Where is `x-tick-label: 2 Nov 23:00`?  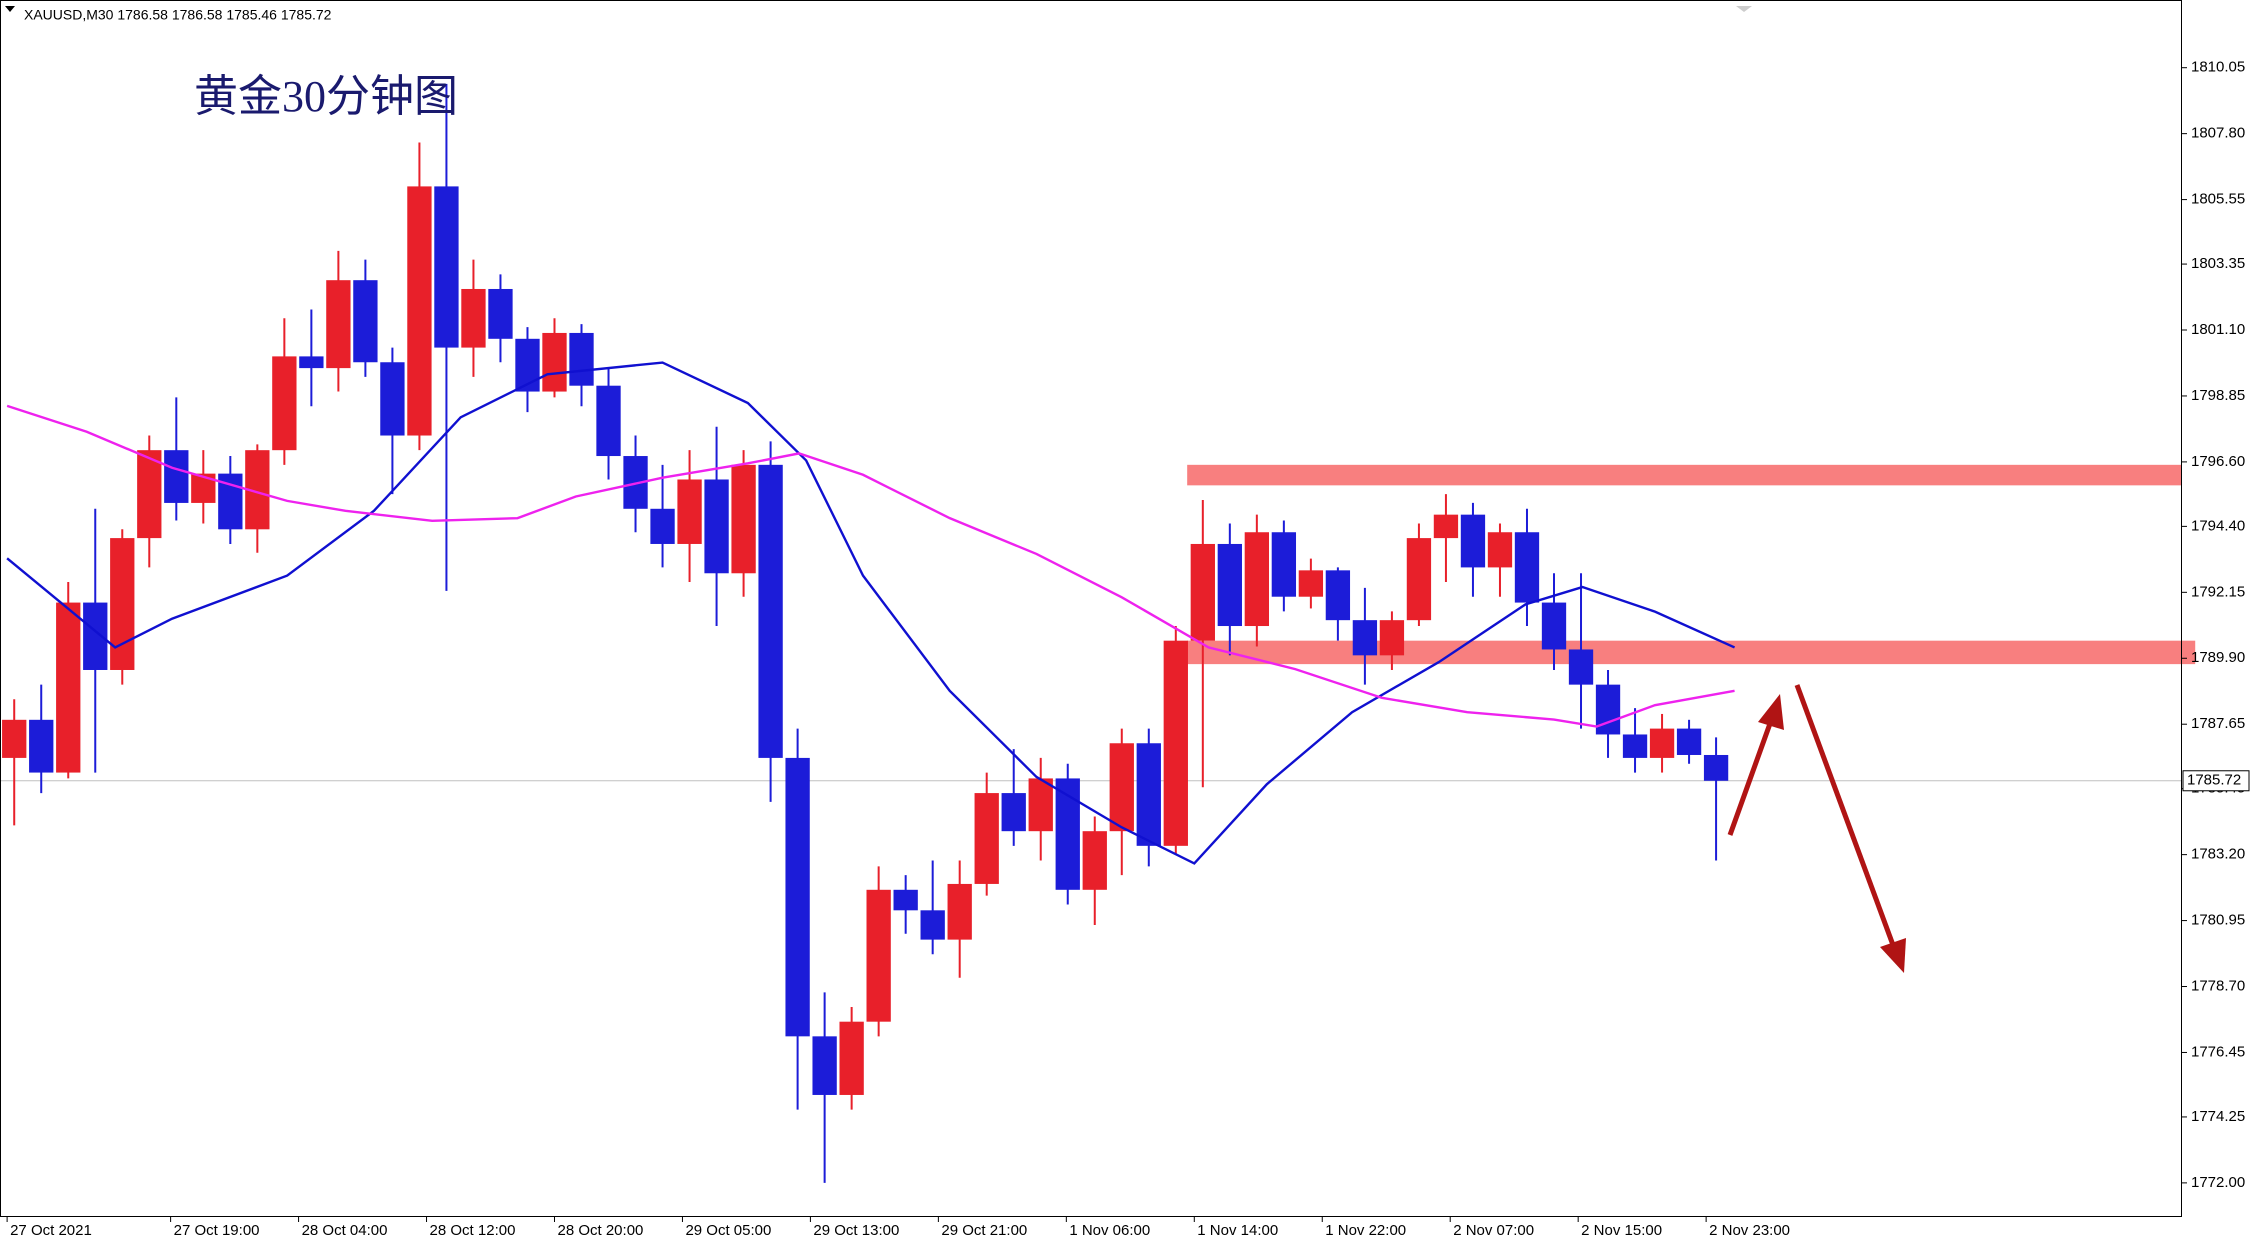
x-tick-label: 2 Nov 23:00 is located at coordinates (1749, 1230).